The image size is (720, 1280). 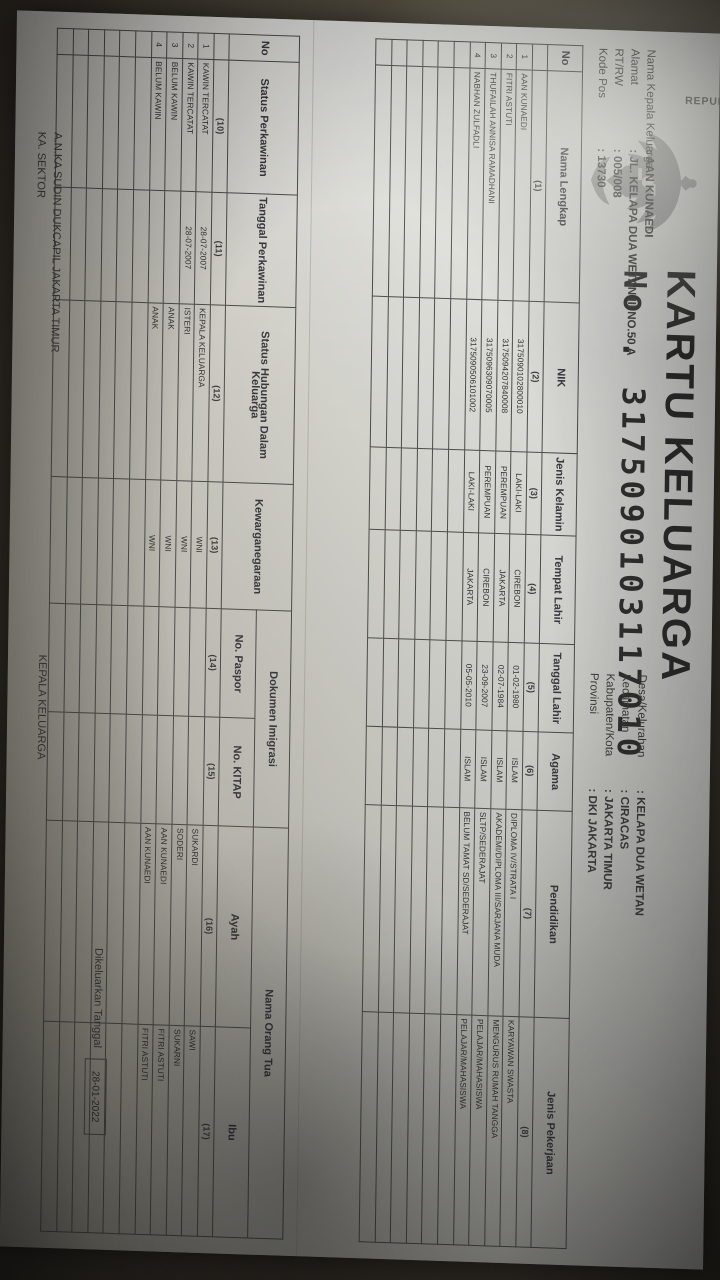 I want to click on cell-r5-c8, so click(x=112, y=1128).